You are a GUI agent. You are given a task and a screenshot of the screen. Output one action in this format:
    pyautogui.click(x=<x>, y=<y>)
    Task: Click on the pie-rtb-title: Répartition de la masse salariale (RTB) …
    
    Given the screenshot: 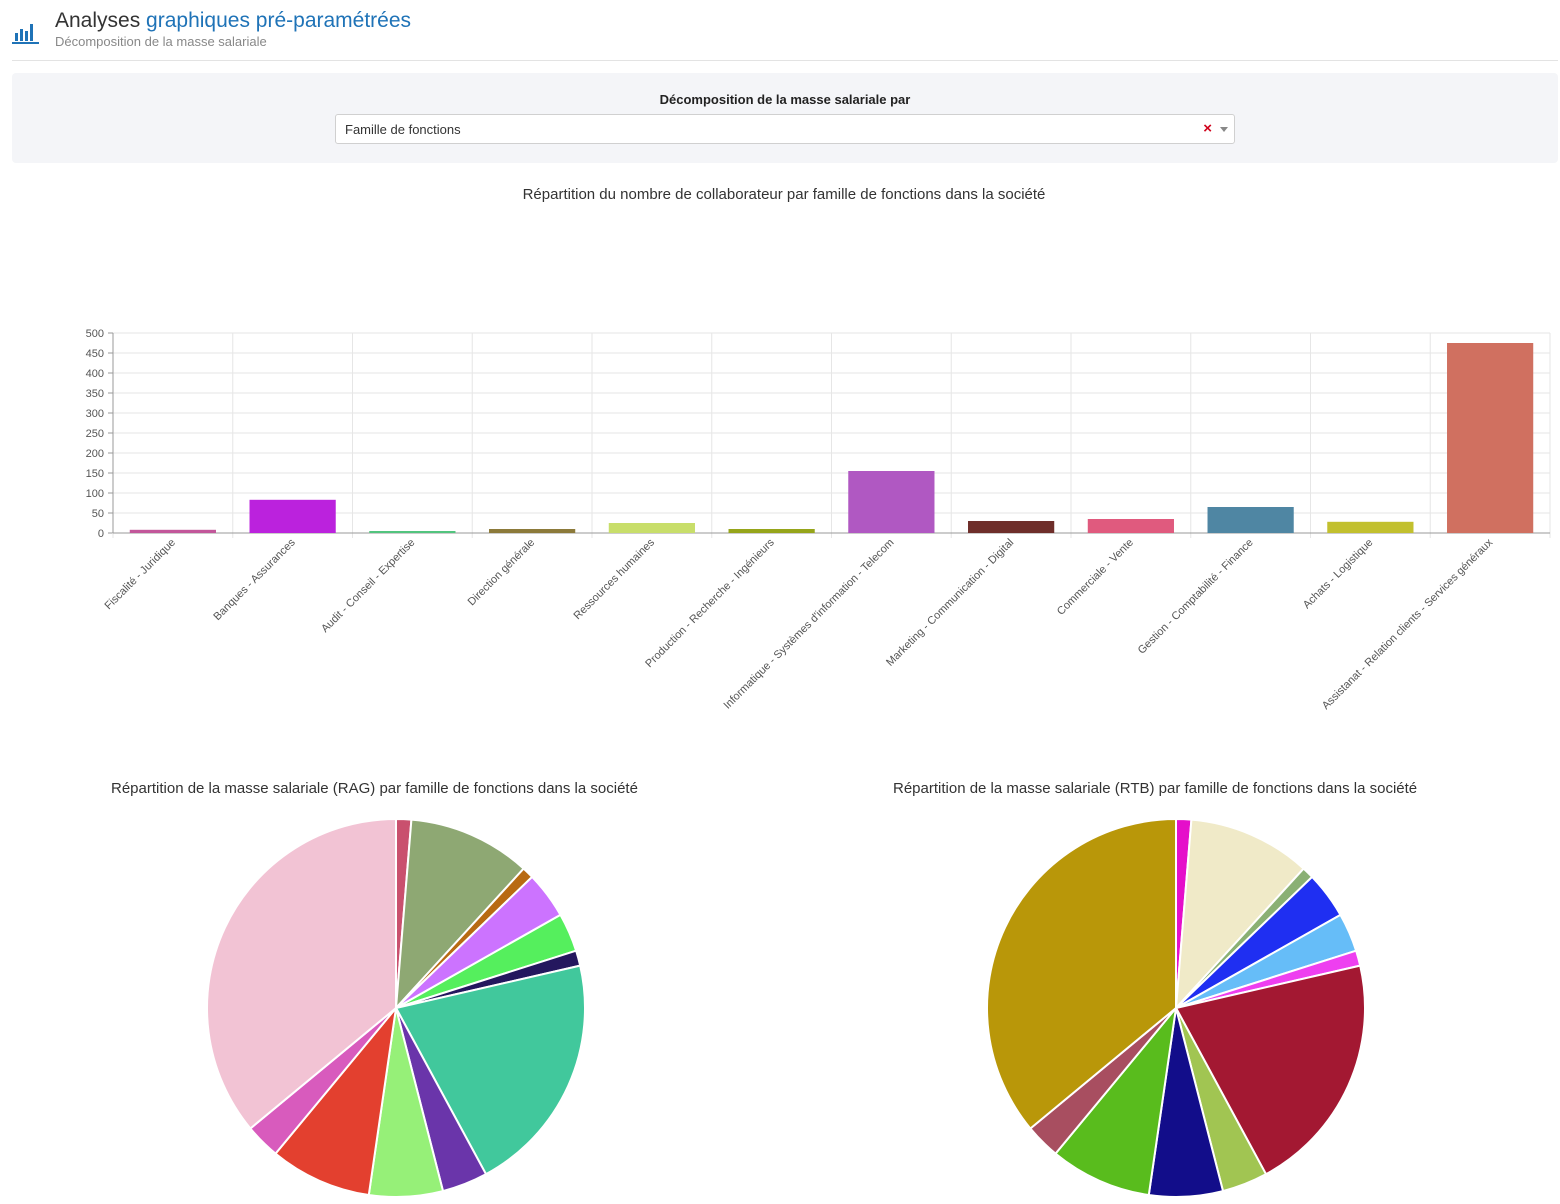 What is the action you would take?
    pyautogui.click(x=1155, y=788)
    